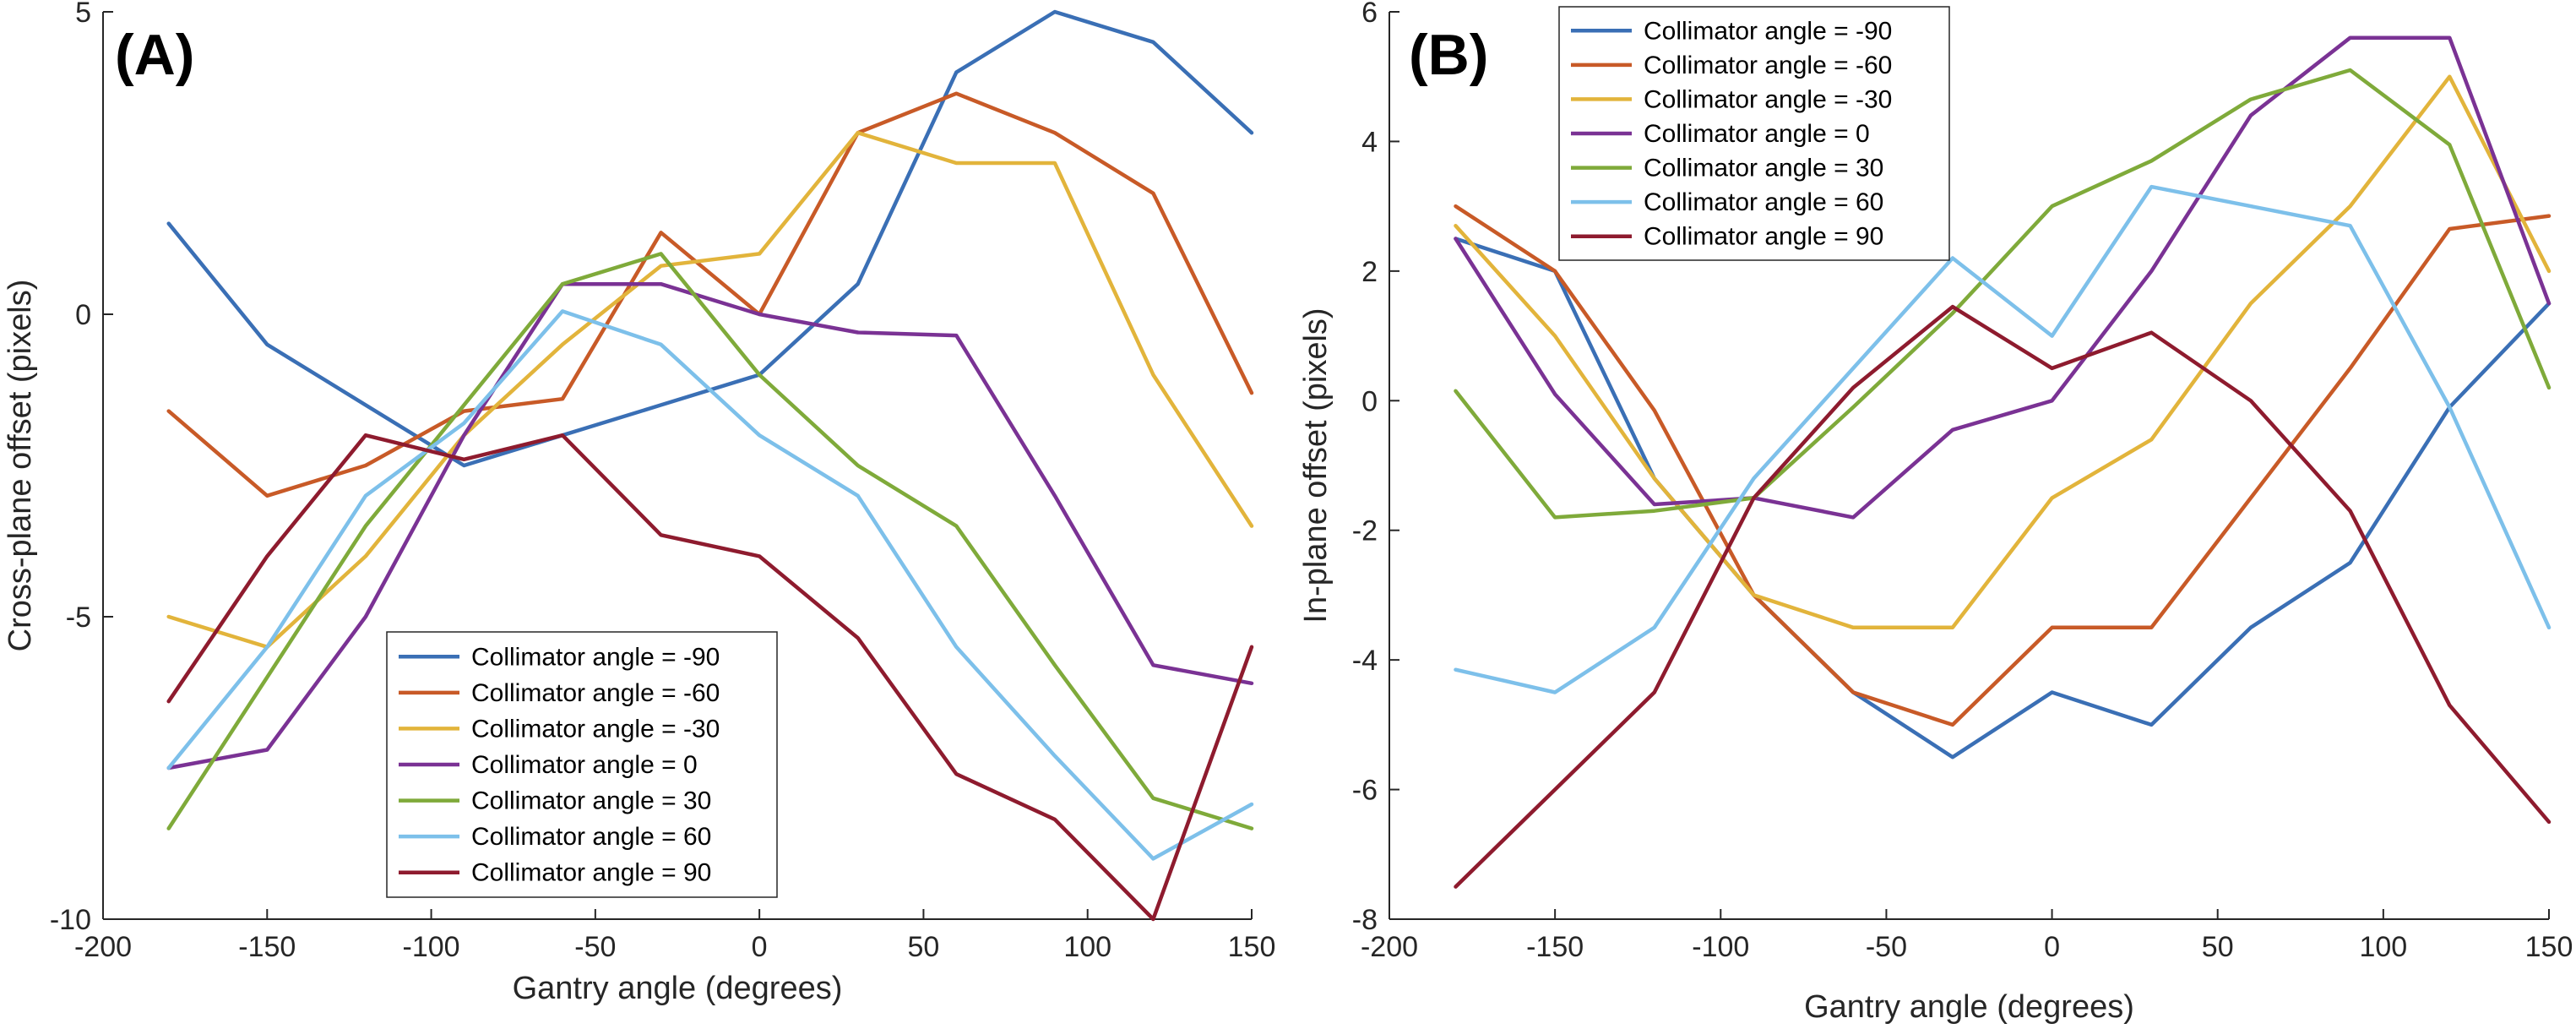 Image resolution: width=2576 pixels, height=1029 pixels. What do you see at coordinates (1369, 142) in the screenshot?
I see `y-tick-label: 4` at bounding box center [1369, 142].